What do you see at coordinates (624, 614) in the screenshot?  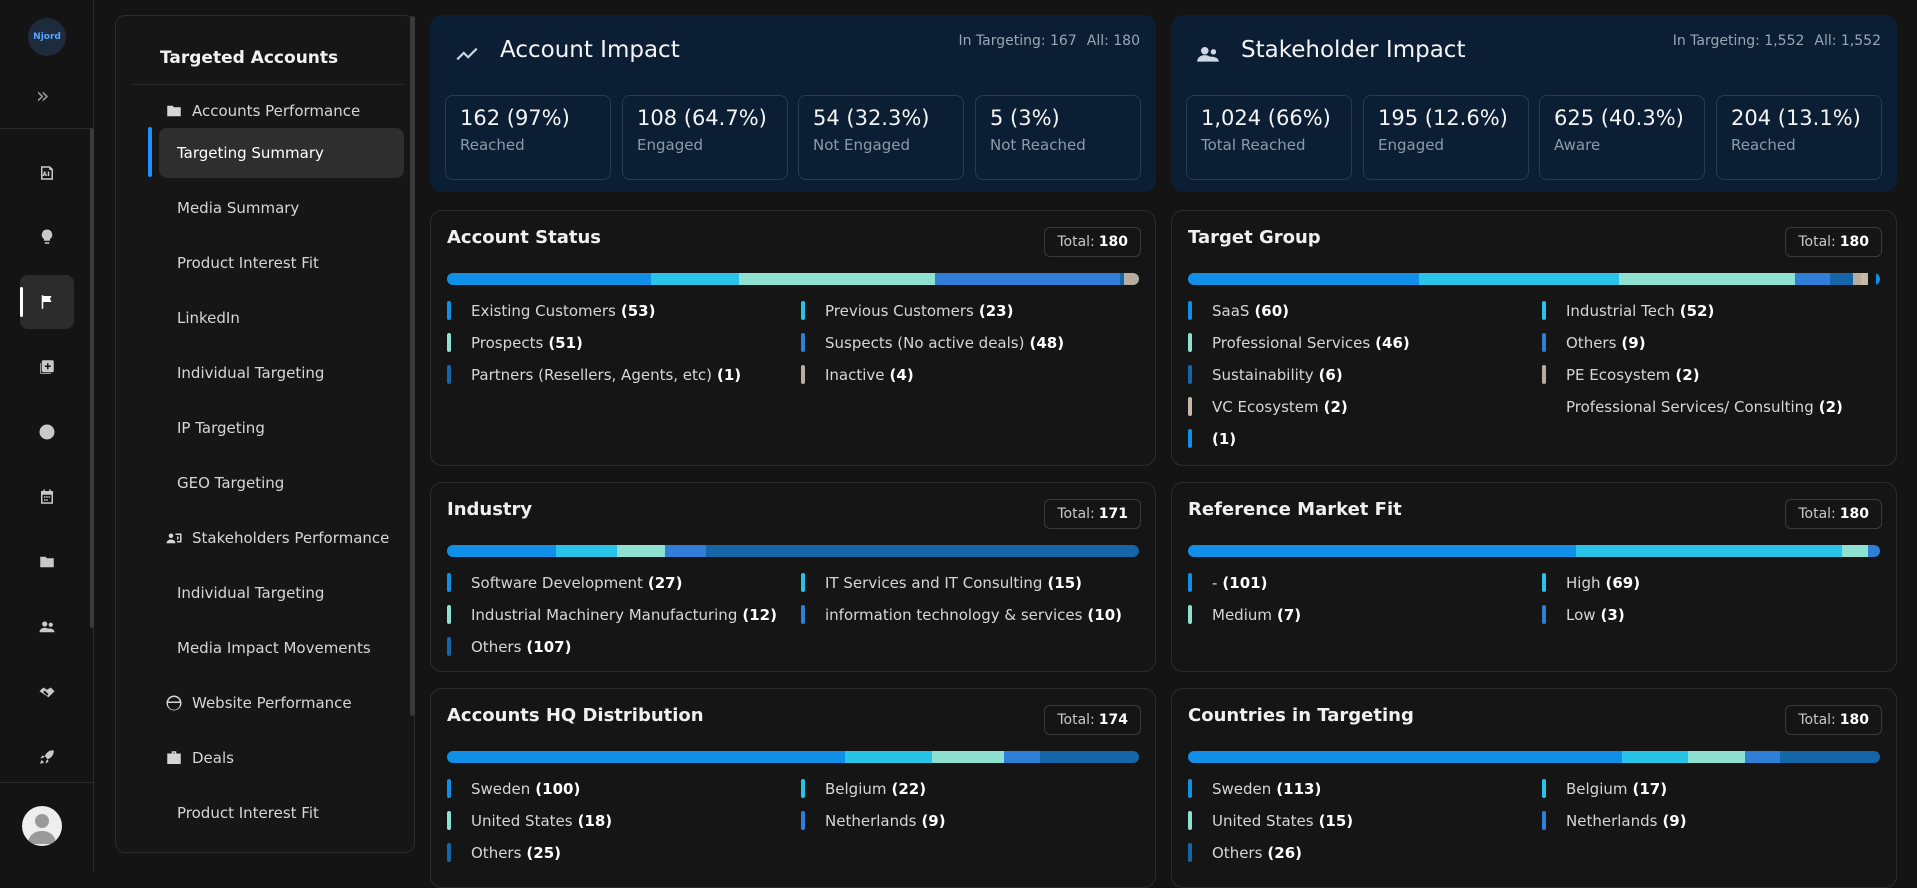 I see `legend-item-industrial-machinery-manufacturing: Industrial Machinery Manufacturing (12)` at bounding box center [624, 614].